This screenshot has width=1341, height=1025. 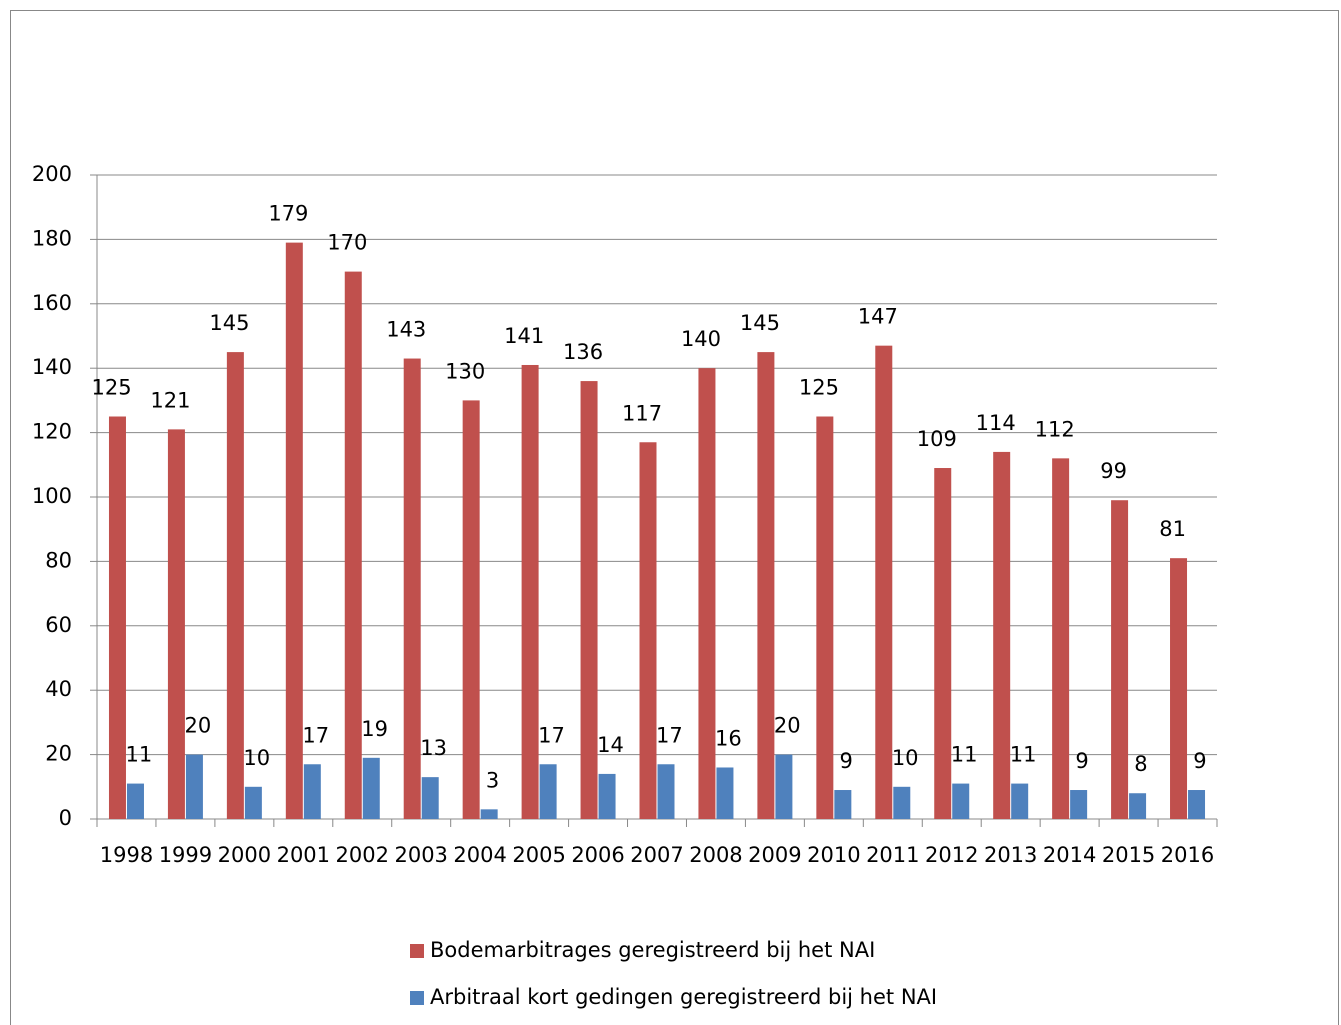 I want to click on y-tick-label: 40, so click(x=58, y=689).